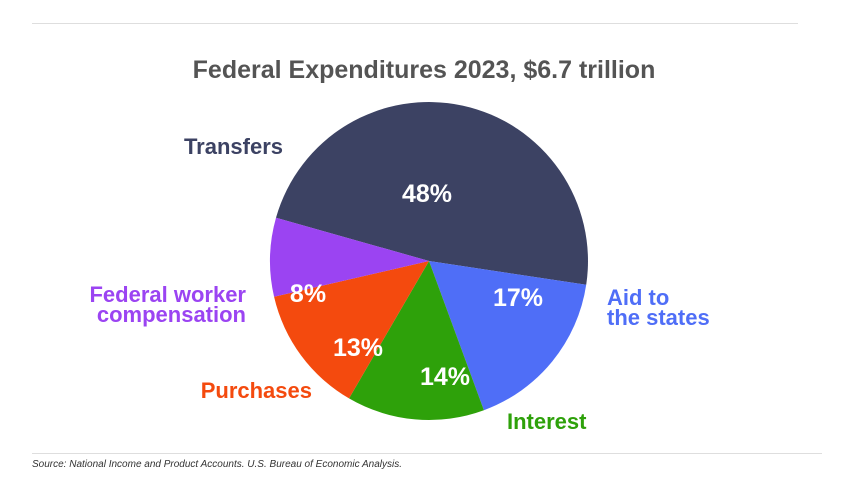 Image resolution: width=848 pixels, height=477 pixels. What do you see at coordinates (547, 421) in the screenshot?
I see `slice-category-label: Interest` at bounding box center [547, 421].